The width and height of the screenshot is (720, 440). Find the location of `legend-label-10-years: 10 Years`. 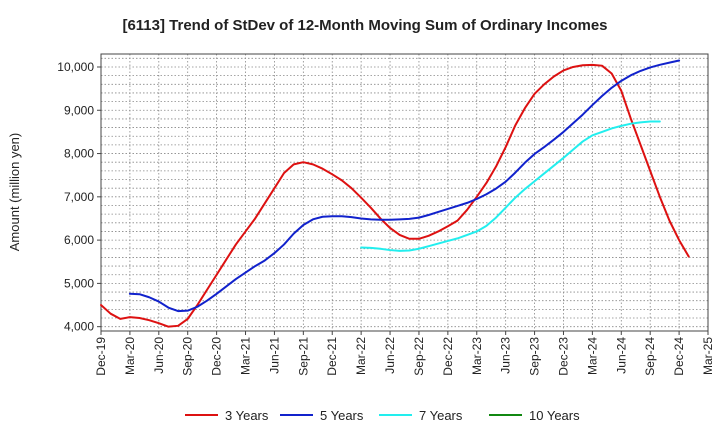

legend-label-10-years: 10 Years is located at coordinates (554, 415).